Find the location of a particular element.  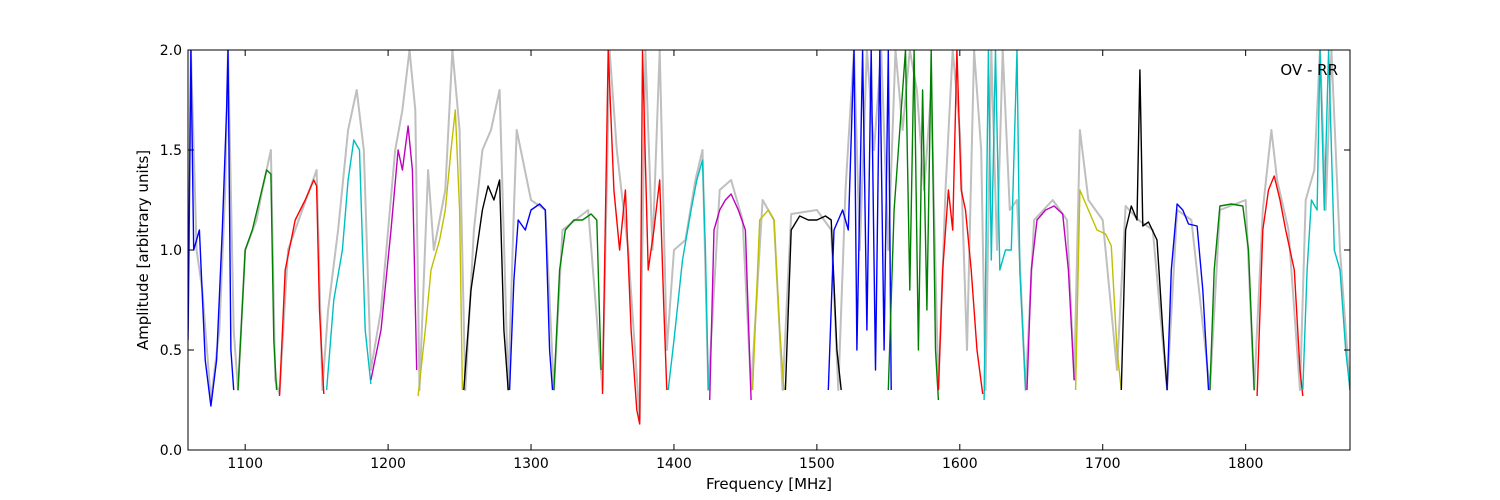

x-tick-label: 1300 is located at coordinates (531, 464).